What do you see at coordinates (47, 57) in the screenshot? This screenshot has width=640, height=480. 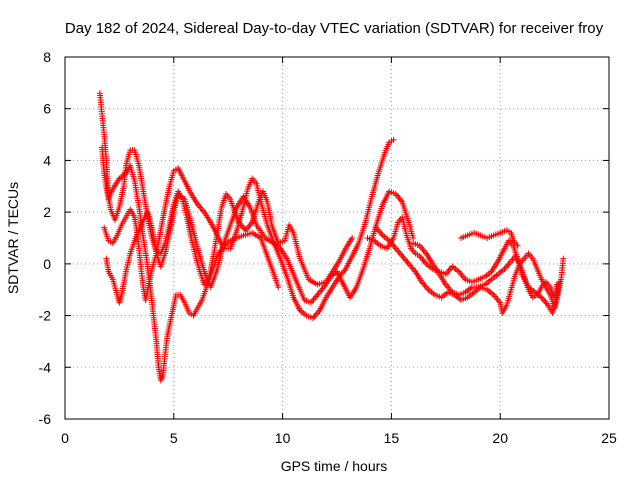 I see `y-tick-label: 8` at bounding box center [47, 57].